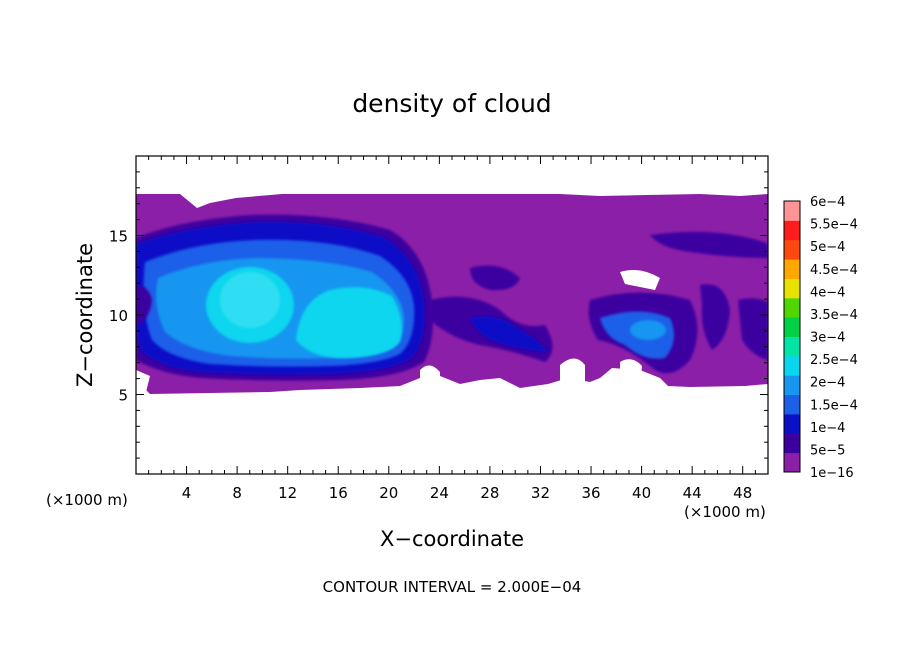 The height and width of the screenshot is (654, 904). I want to click on y-tick-label: 5, so click(123, 396).